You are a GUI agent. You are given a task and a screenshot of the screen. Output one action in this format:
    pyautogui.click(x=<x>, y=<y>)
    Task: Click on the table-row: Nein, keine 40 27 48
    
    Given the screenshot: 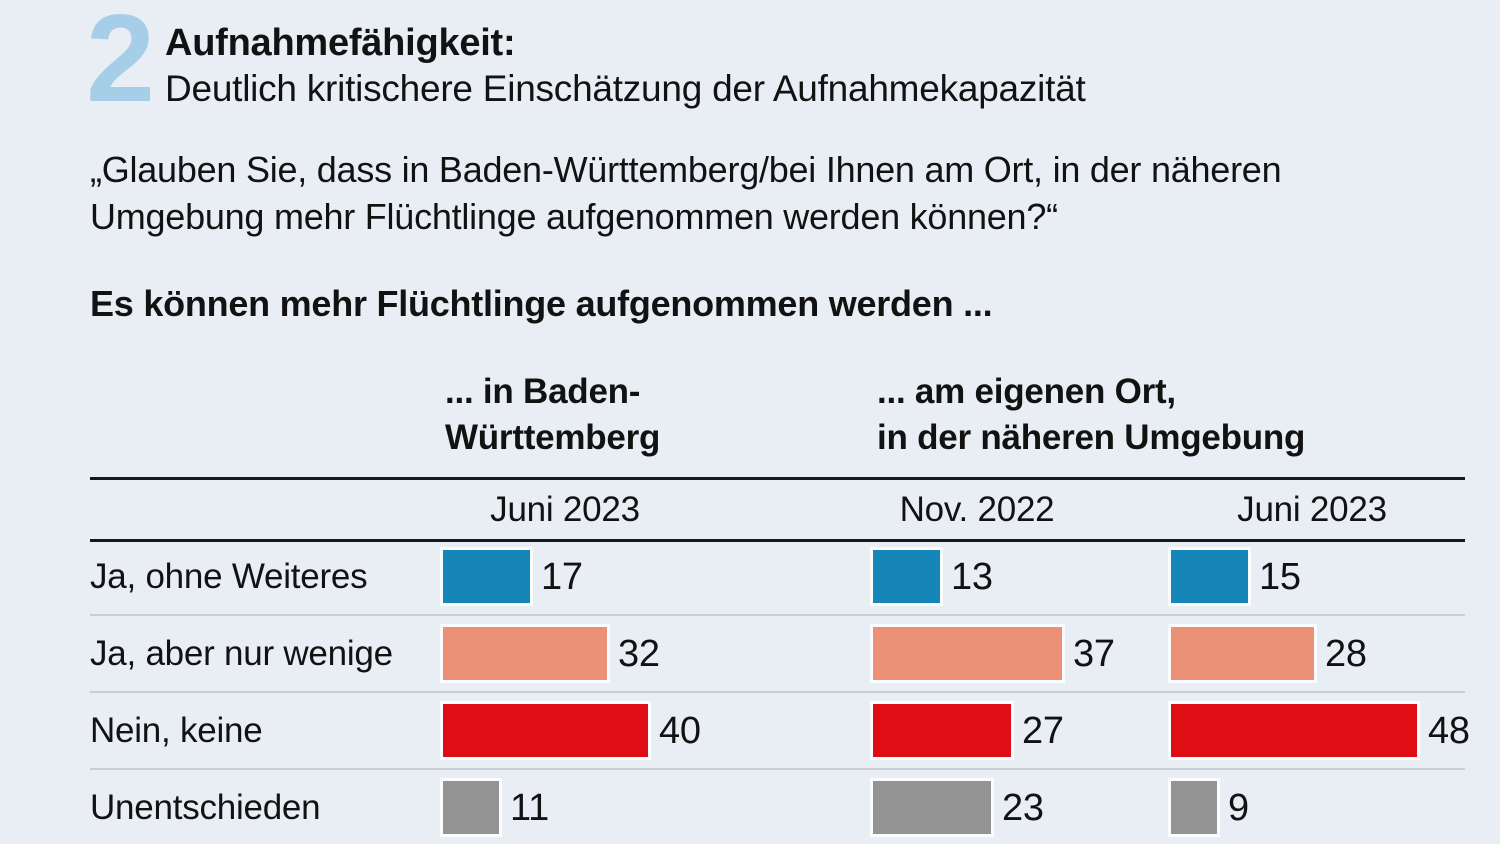 What is the action you would take?
    pyautogui.click(x=780, y=729)
    